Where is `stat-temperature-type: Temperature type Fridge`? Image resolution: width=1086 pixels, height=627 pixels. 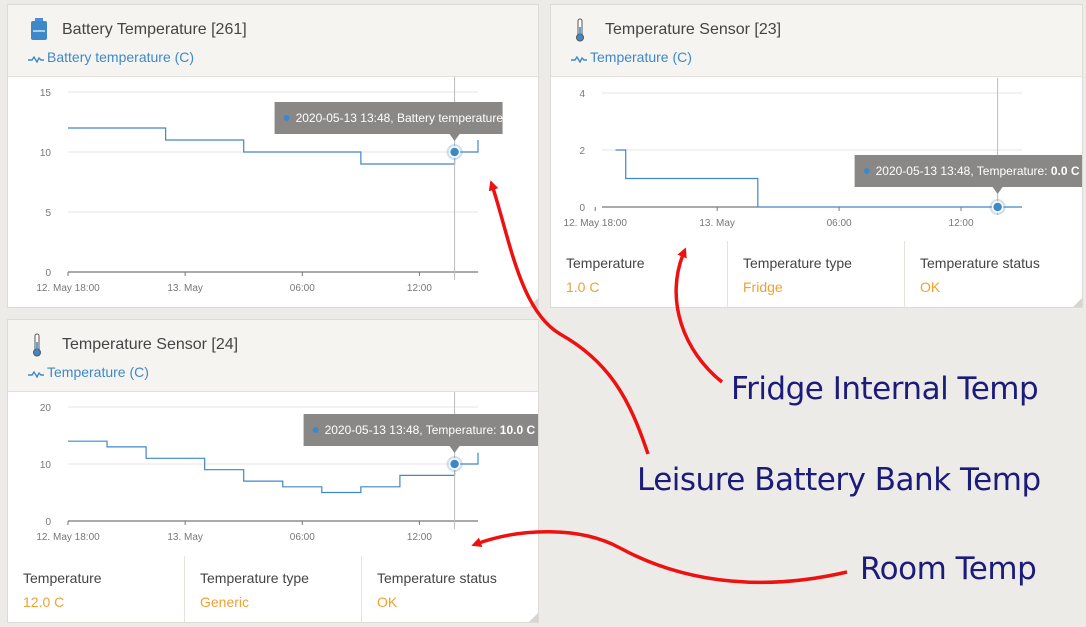 stat-temperature-type: Temperature type Fridge is located at coordinates (816, 274).